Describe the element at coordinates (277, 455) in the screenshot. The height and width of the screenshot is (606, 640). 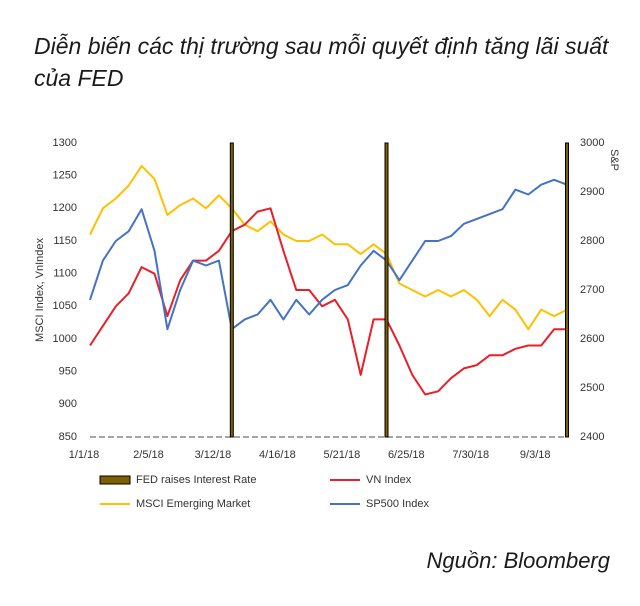
I see `x-tick-label: 4/16/18` at that location.